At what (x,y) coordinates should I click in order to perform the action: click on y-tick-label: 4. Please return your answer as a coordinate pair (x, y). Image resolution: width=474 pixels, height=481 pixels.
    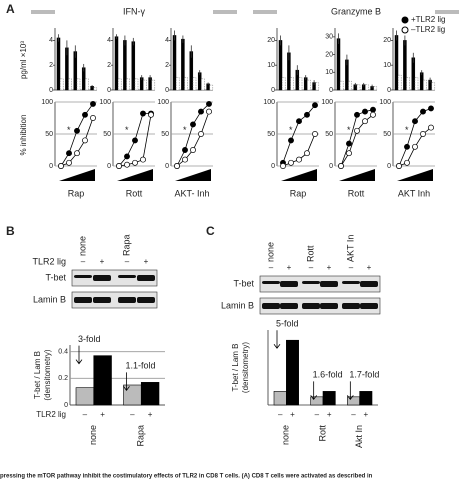
    Looking at the image, I should click on (51, 40).